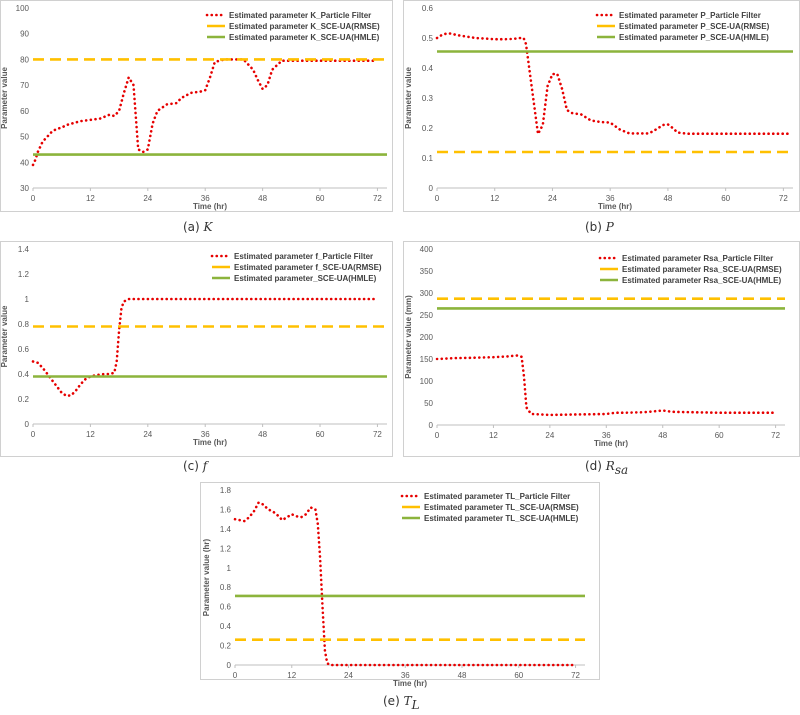 This screenshot has width=800, height=715. Describe the element at coordinates (308, 267) in the screenshot. I see `legend-label: Estimated parameter f_SCE-UA(RMSE)` at that location.